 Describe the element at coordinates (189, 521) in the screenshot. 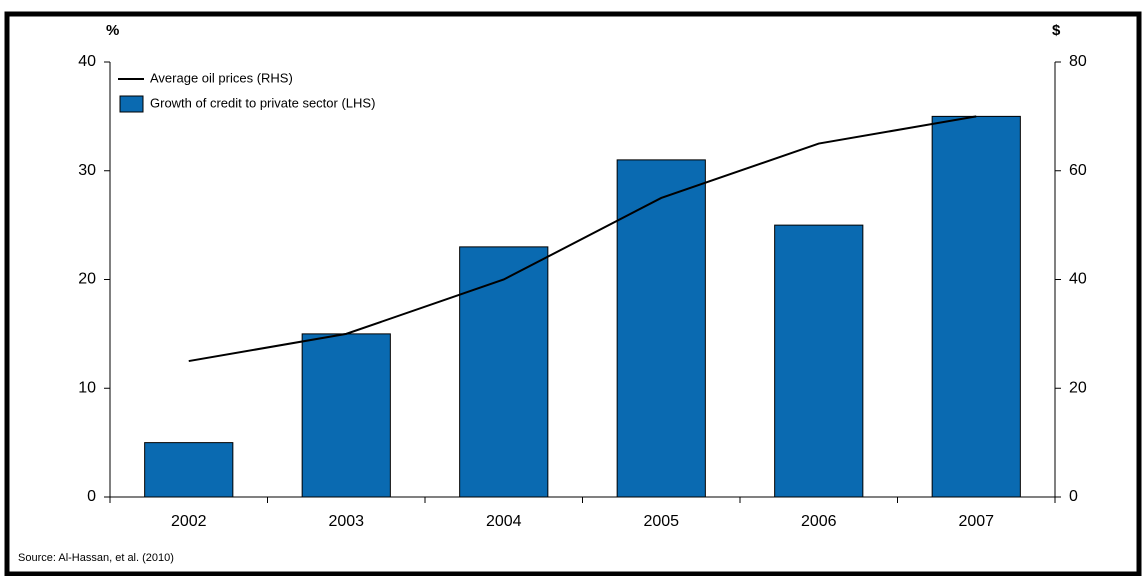

I see `x-tick-label: 2002` at that location.